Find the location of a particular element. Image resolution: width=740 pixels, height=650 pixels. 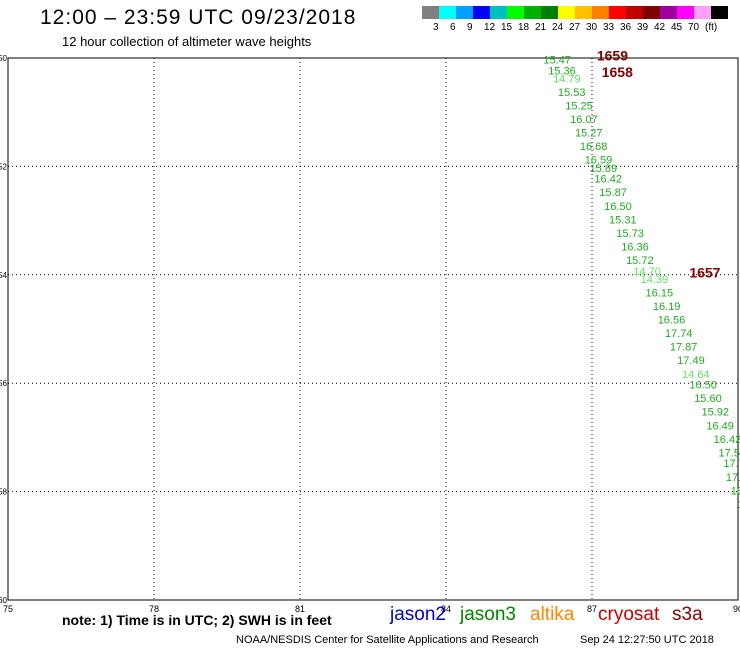

wave-height-value: 16.49 is located at coordinates (720, 426).